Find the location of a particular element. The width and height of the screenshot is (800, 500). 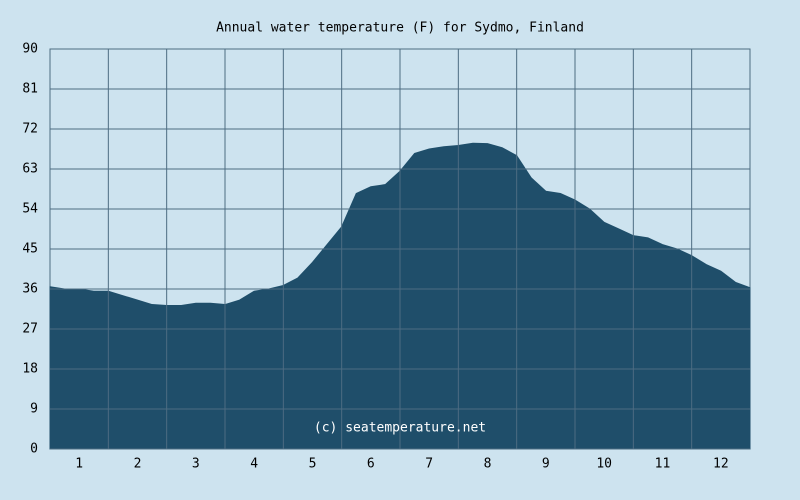

x-tick-label: 5 is located at coordinates (313, 464).